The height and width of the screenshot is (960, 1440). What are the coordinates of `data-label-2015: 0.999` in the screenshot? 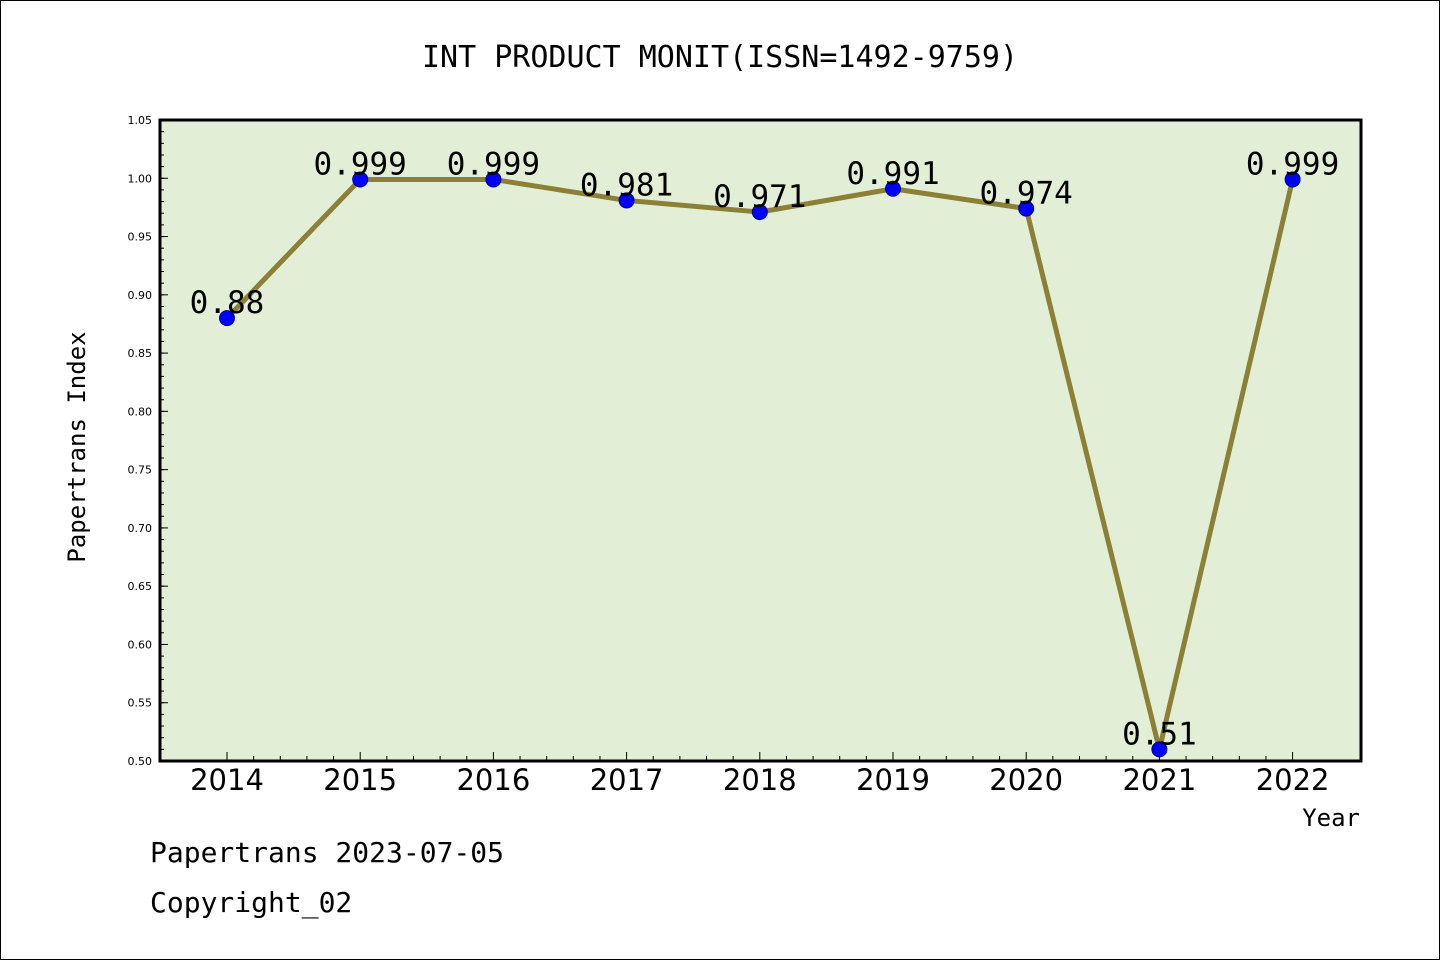 It's located at (360, 164).